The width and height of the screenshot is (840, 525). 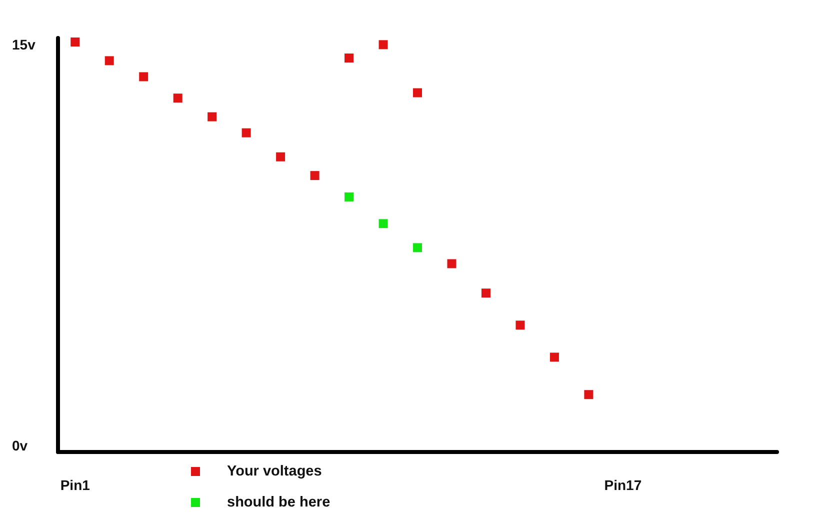 What do you see at coordinates (623, 485) in the screenshot?
I see `x-tick-label: Pin17` at bounding box center [623, 485].